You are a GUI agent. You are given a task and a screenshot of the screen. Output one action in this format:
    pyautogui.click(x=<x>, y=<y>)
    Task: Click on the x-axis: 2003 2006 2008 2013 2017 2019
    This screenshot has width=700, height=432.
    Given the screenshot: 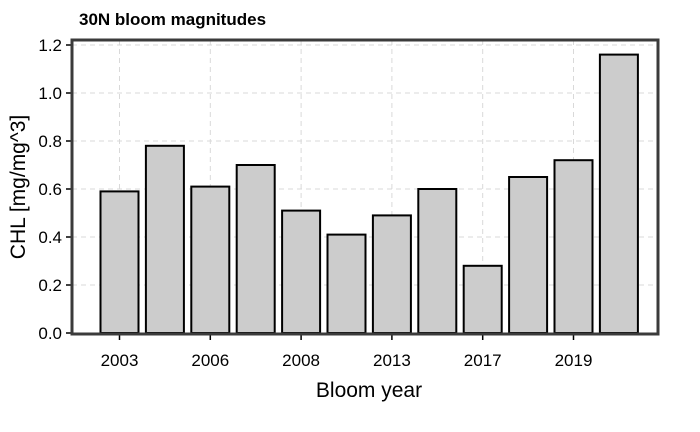 What is the action you would take?
    pyautogui.click(x=347, y=352)
    